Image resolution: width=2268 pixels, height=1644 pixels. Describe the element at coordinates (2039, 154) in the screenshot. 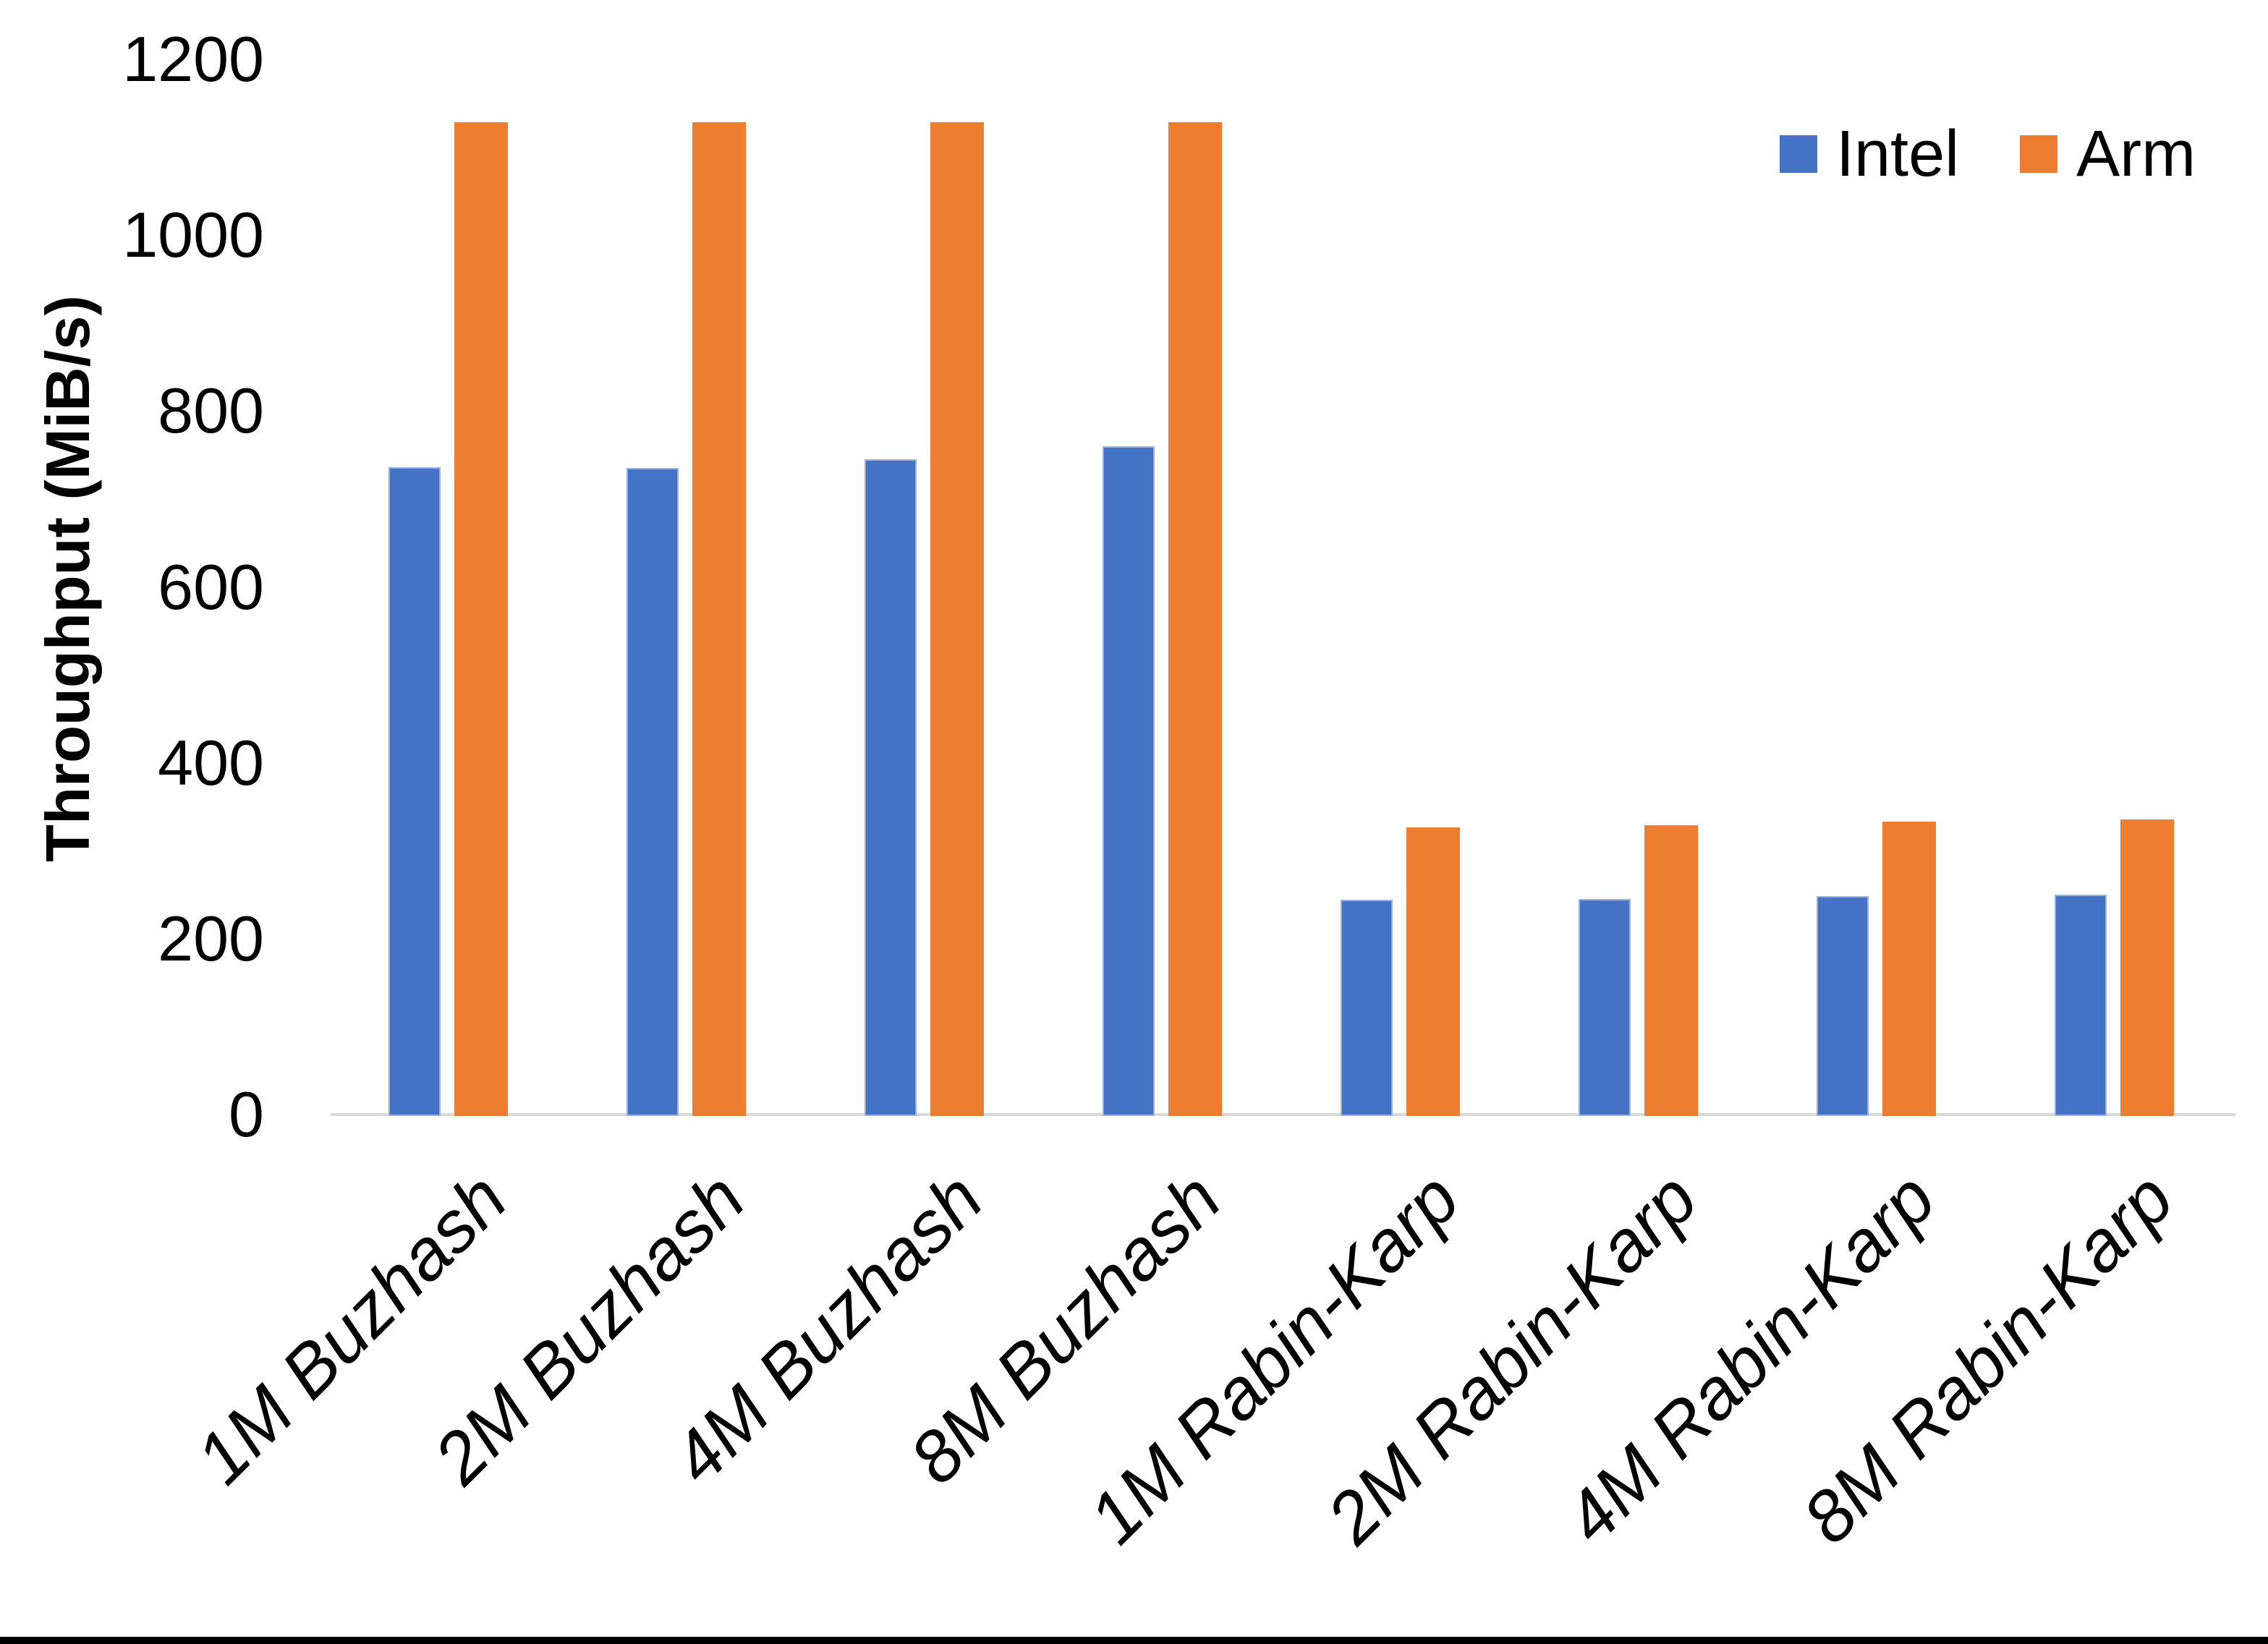

I see `arm-color-swatch` at that location.